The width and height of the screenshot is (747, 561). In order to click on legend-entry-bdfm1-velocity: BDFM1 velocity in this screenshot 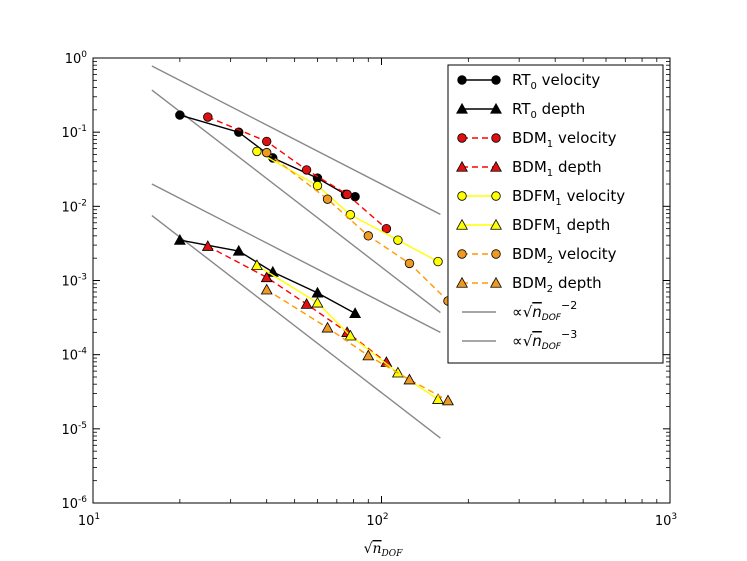, I will do `click(541, 197)`.